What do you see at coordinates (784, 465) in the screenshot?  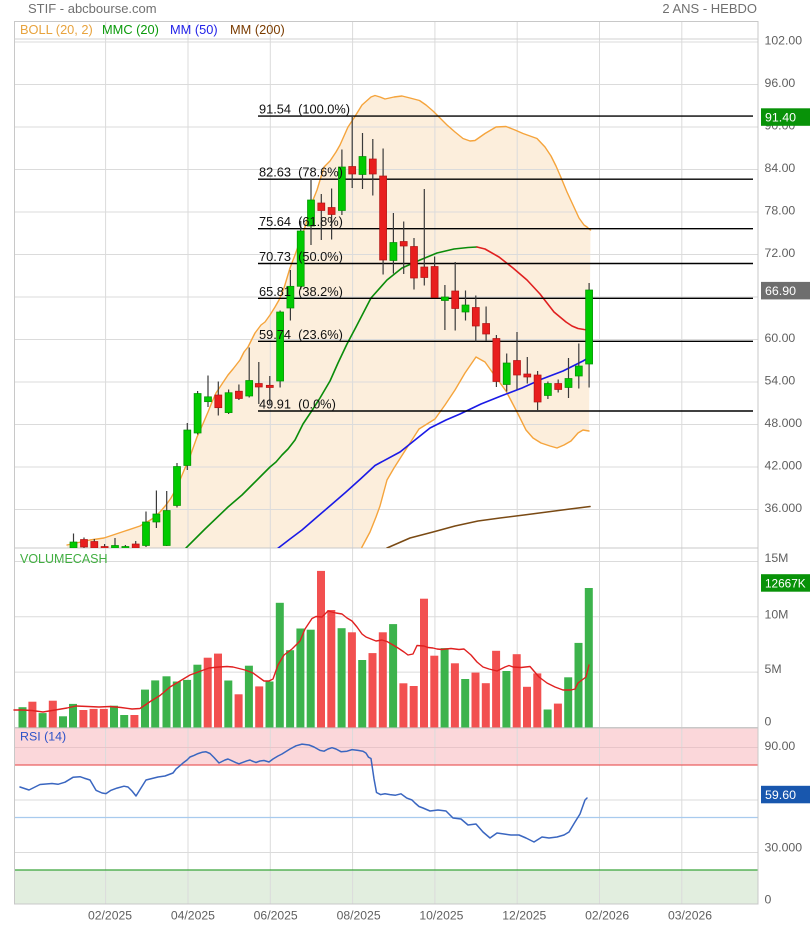 I see `svg-text: 42.000` at bounding box center [784, 465].